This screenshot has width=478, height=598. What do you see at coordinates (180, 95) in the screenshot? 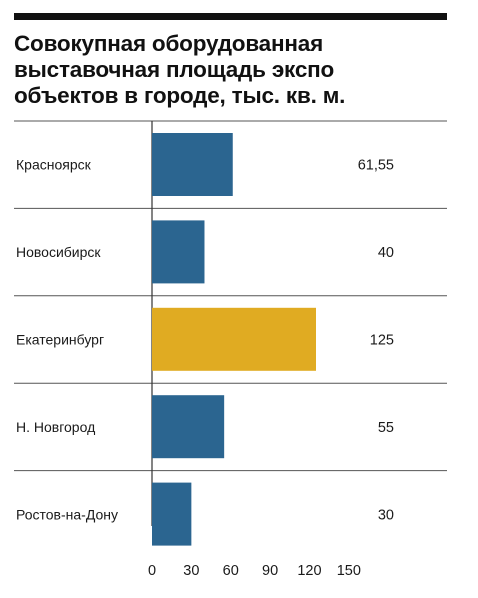
I see `chart-title-line-3: объектов в городе, тыс. кв. м.` at bounding box center [180, 95].